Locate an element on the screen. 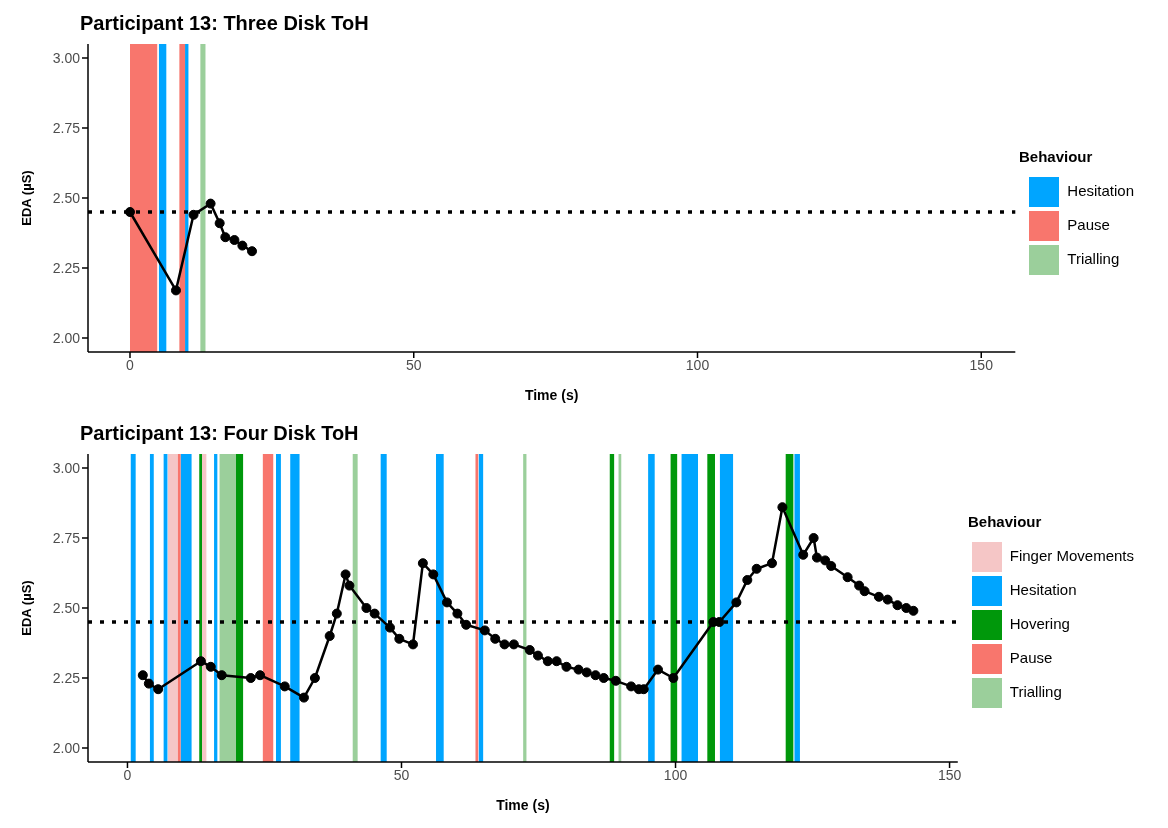 The image size is (1168, 828). legend-label: Hovering is located at coordinates (1039, 623).